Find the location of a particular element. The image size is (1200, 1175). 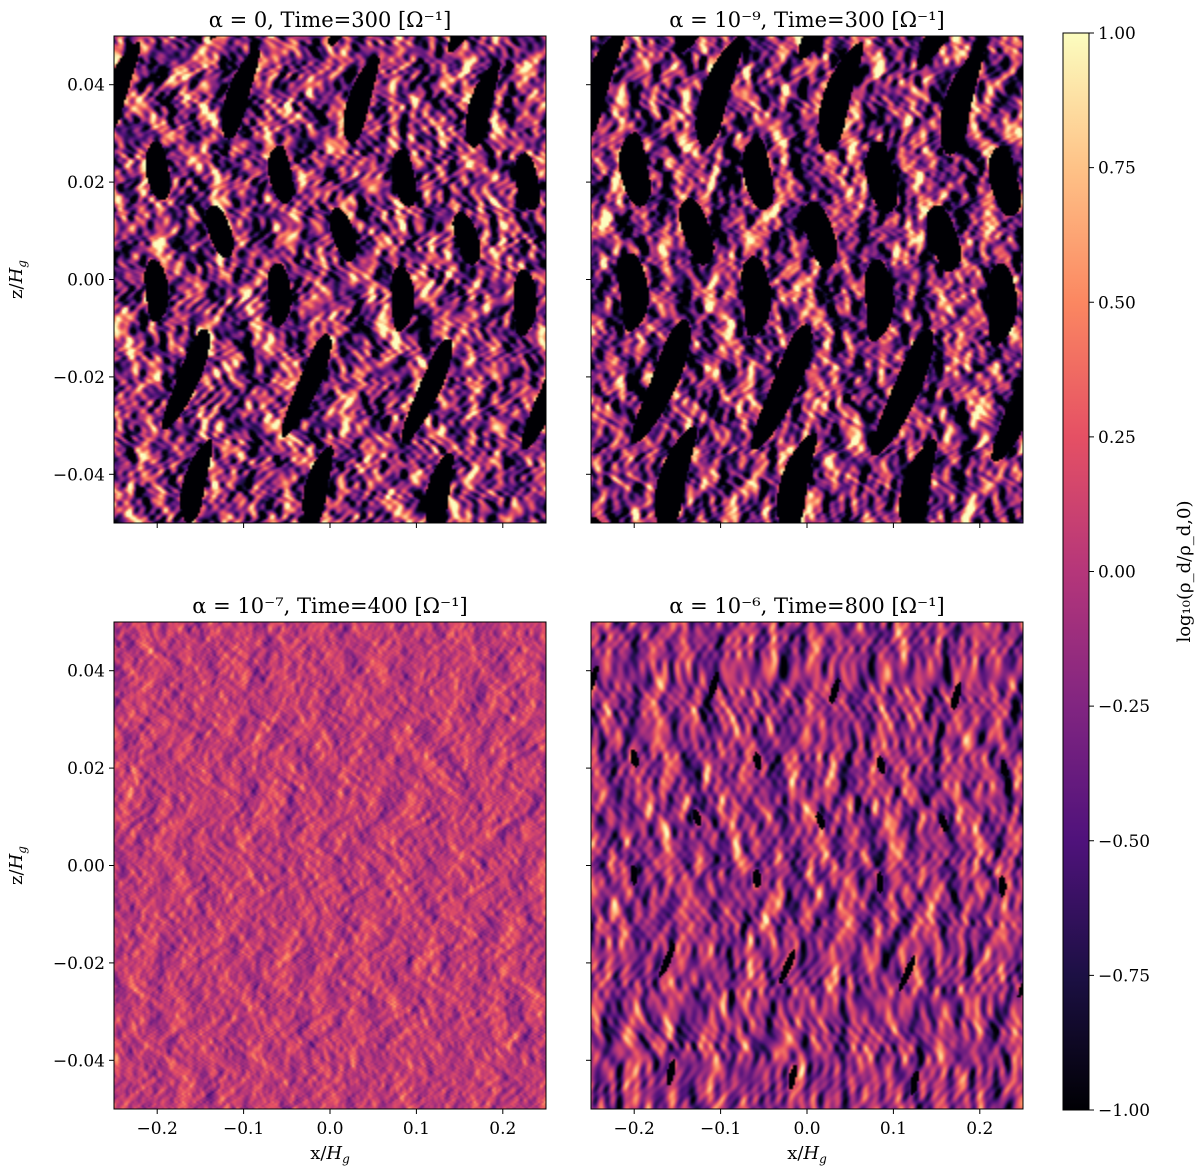

colorbar-gradient is located at coordinates (1076, 571).